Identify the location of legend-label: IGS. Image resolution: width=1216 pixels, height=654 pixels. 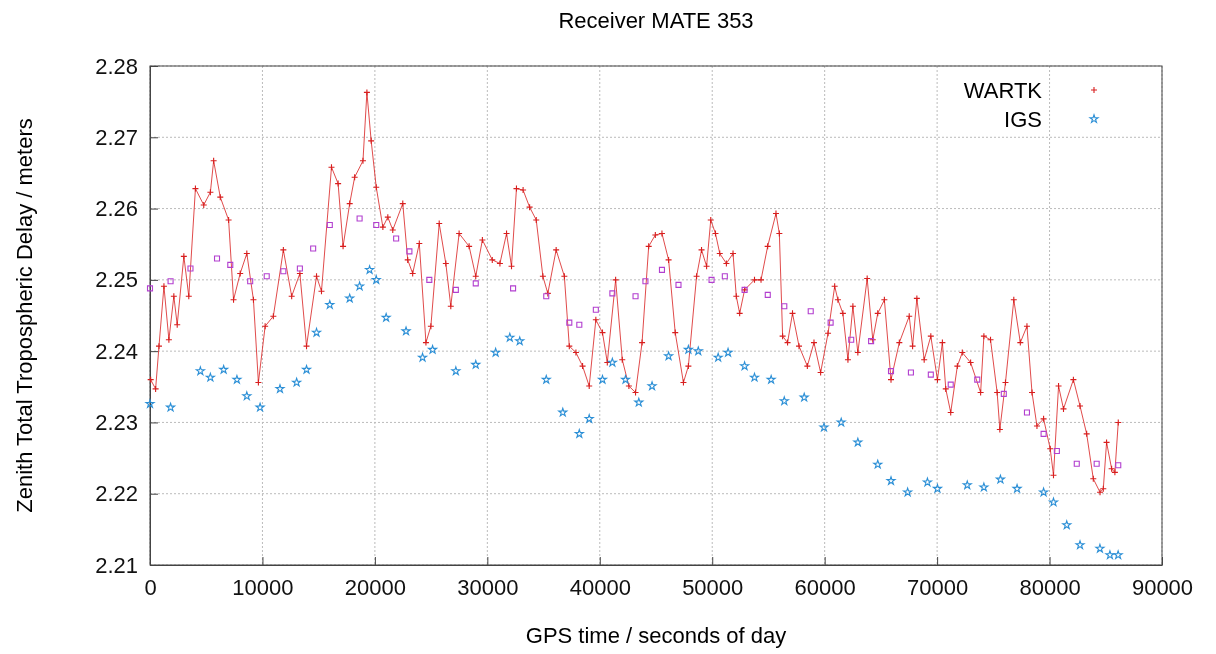
(1023, 119).